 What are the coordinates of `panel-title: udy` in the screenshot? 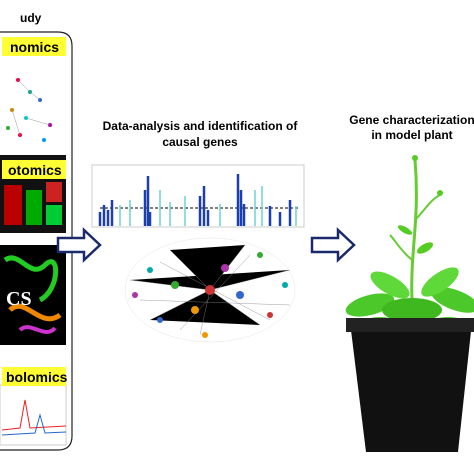 It's located at (31, 18).